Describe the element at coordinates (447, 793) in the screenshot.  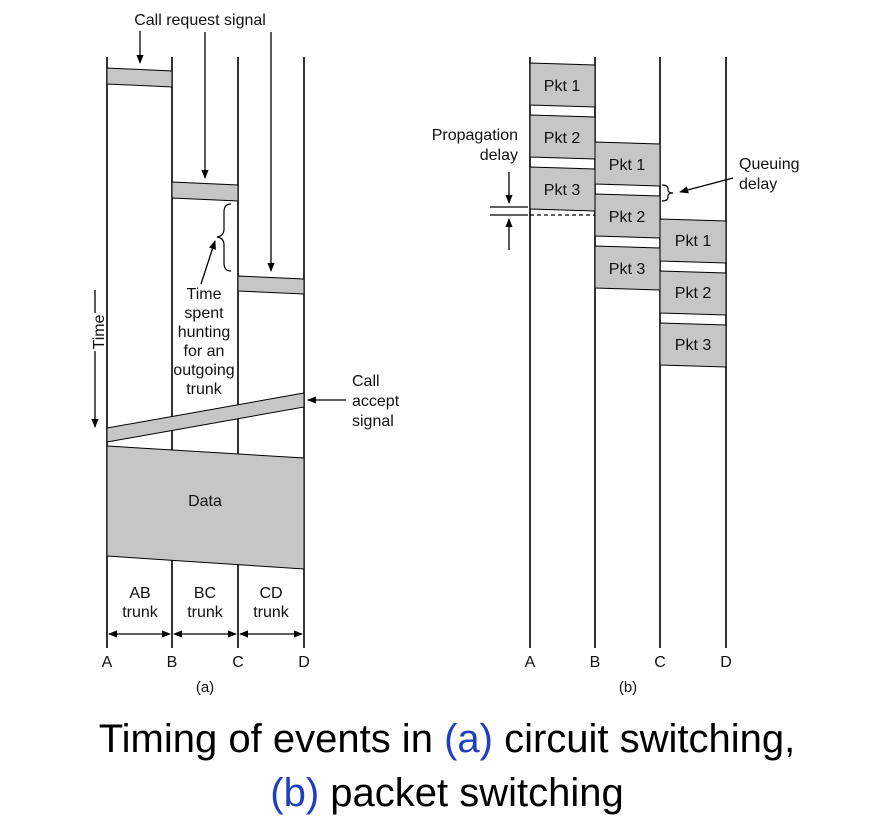
I see `caption-line-2: (b) packet switching` at that location.